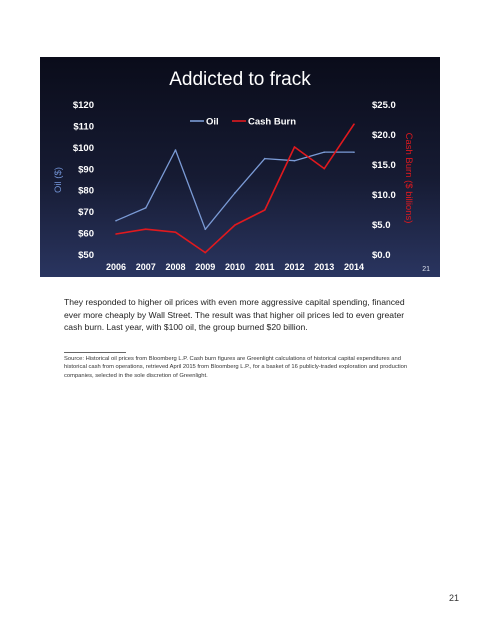  What do you see at coordinates (354, 267) in the screenshot?
I see `x-tick-label: 2014` at bounding box center [354, 267].